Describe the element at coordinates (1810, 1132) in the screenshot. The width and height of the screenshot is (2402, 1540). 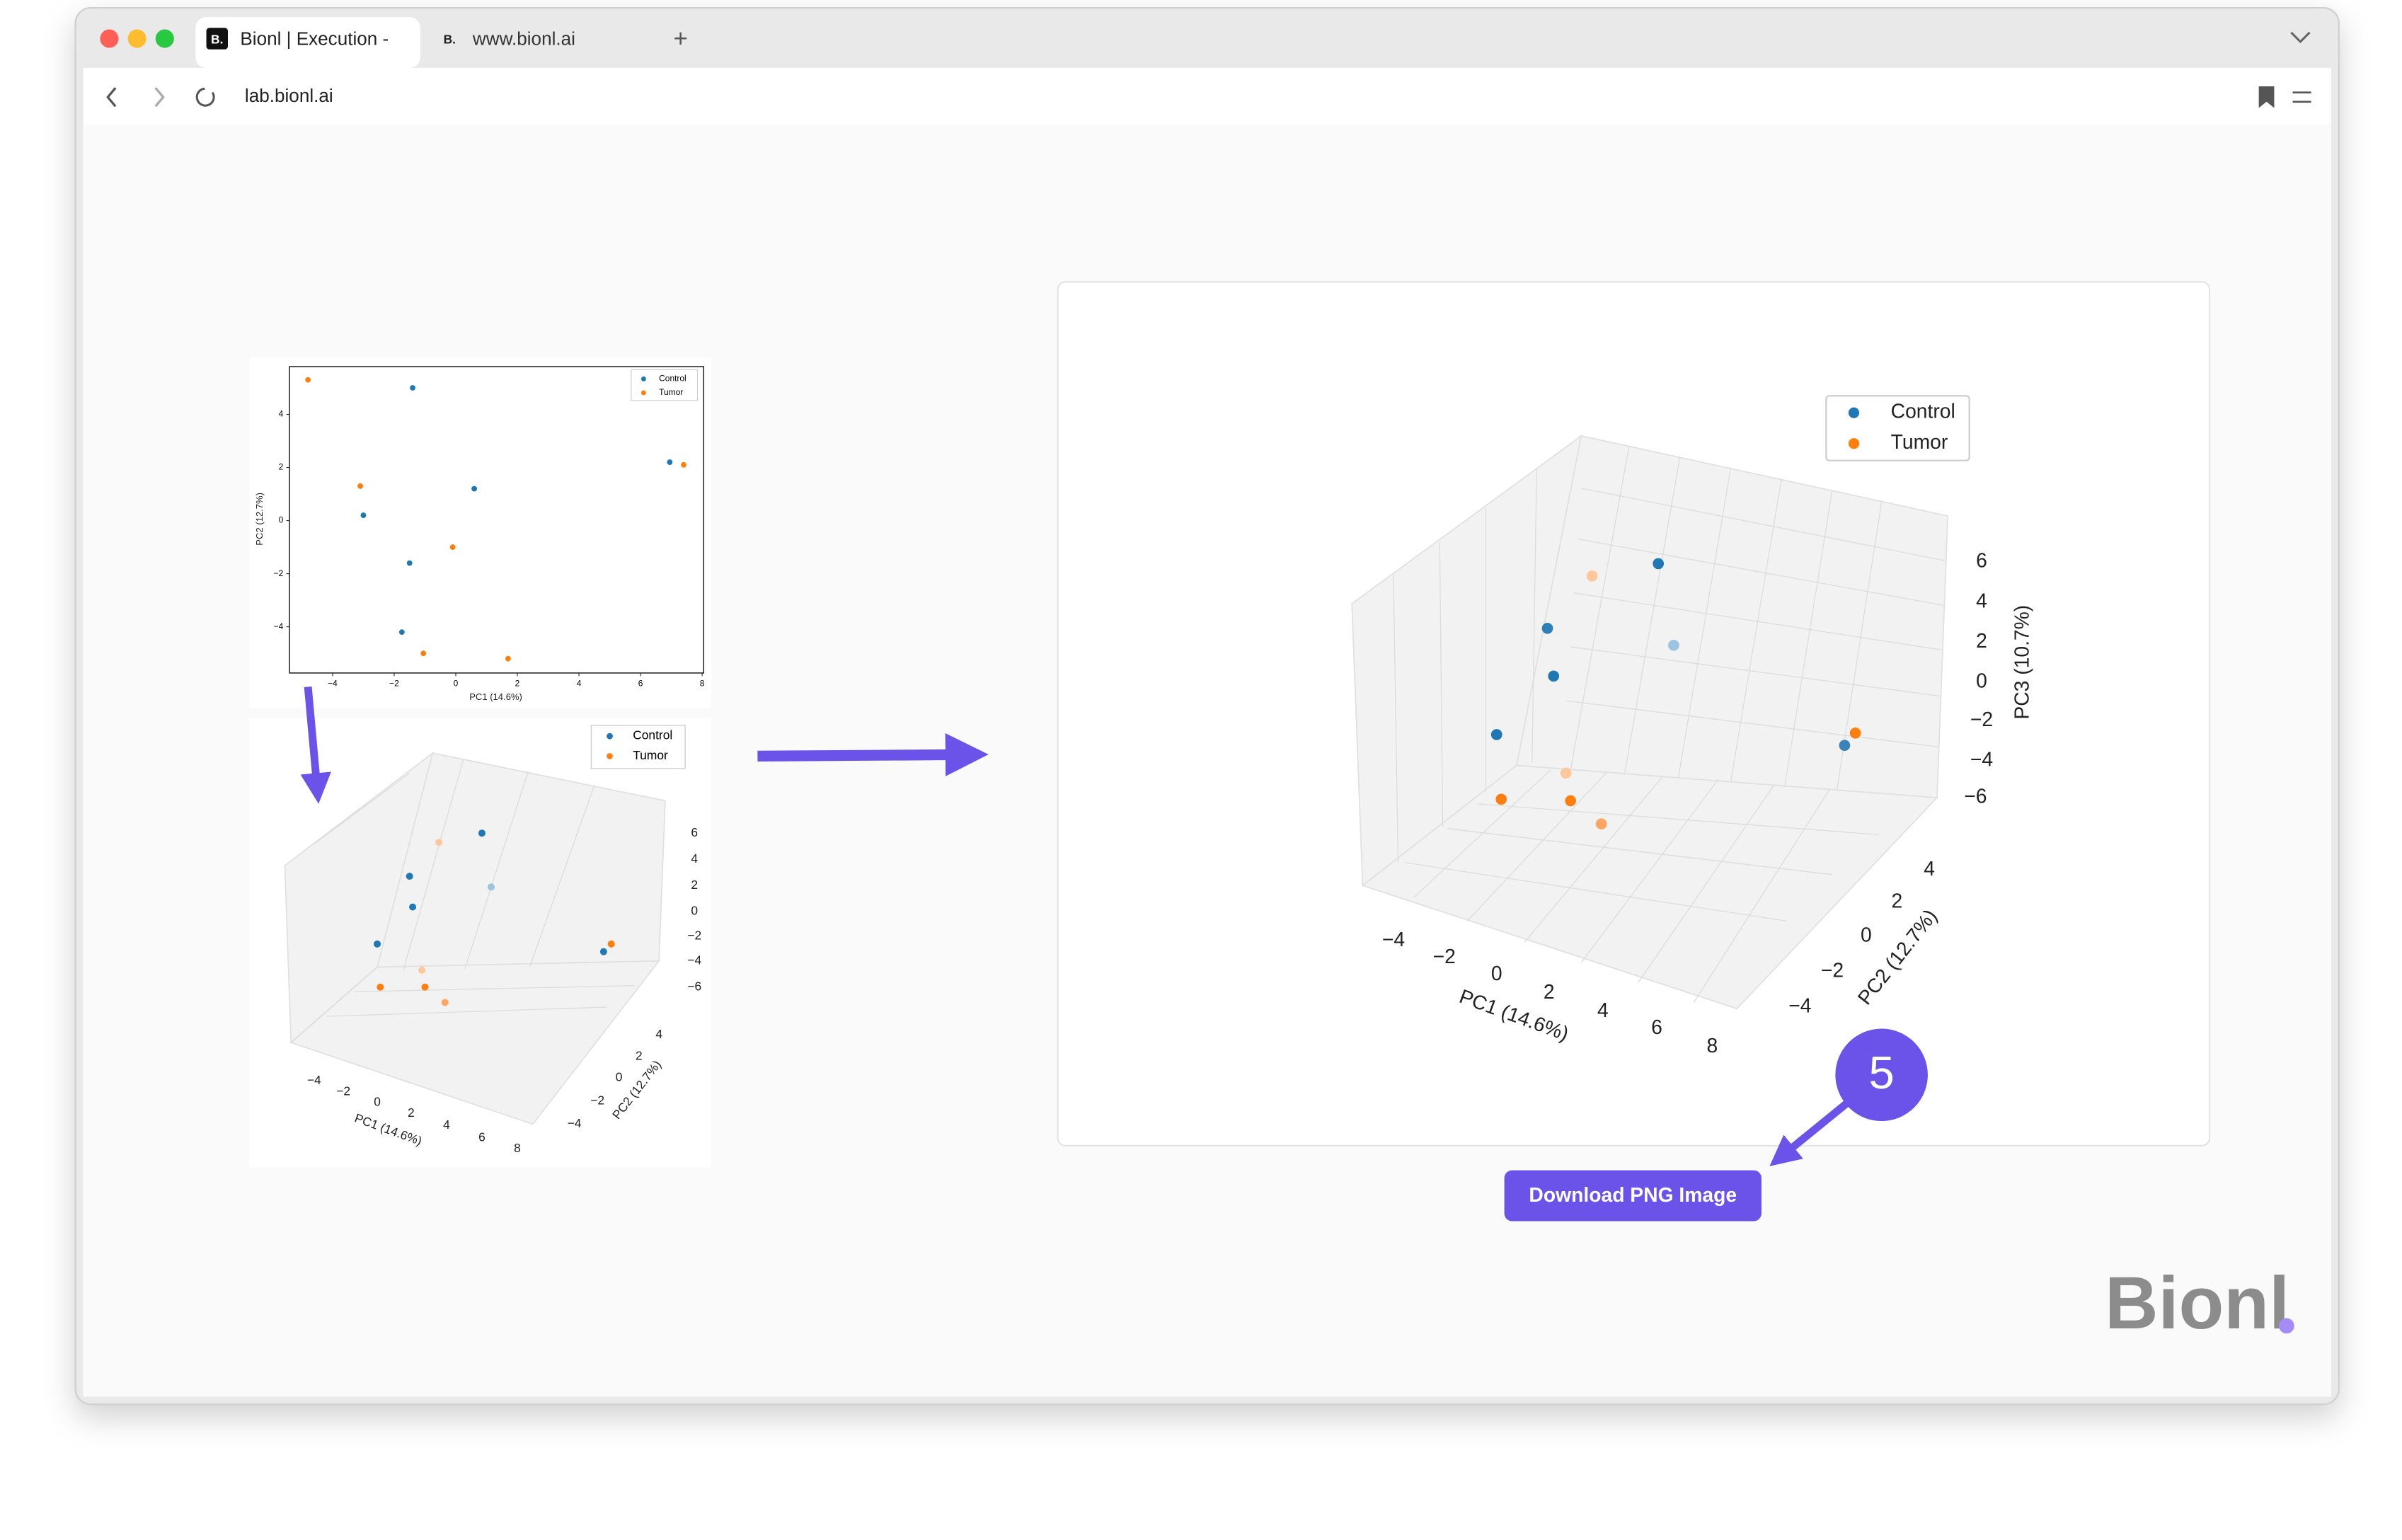
I see `arrow-to-button` at that location.